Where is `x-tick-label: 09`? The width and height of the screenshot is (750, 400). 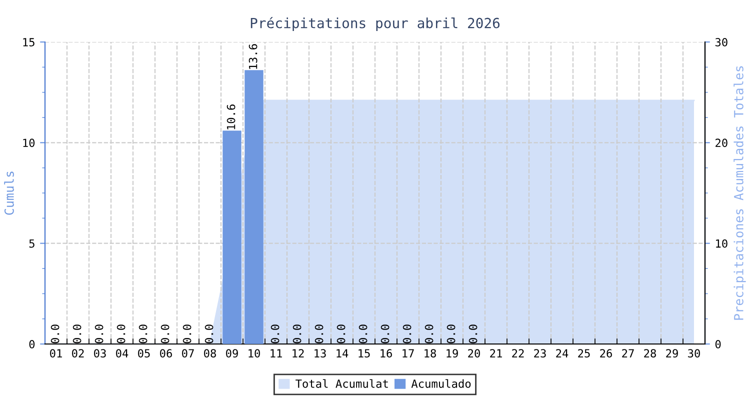 x-tick-label: 09 is located at coordinates (232, 353).